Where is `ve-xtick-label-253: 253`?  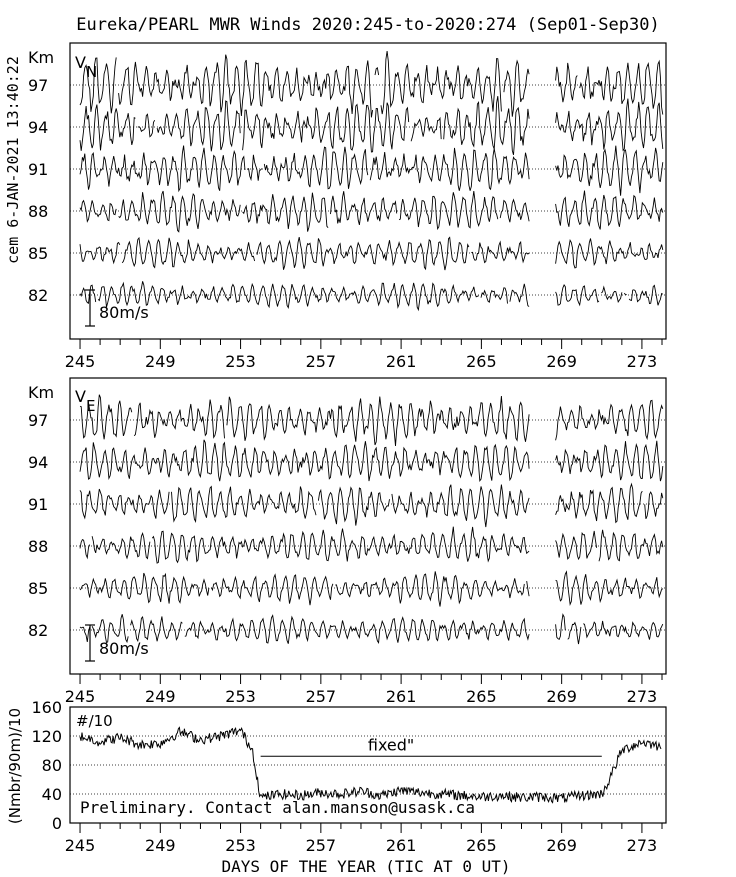
ve-xtick-label-253: 253 is located at coordinates (240, 696).